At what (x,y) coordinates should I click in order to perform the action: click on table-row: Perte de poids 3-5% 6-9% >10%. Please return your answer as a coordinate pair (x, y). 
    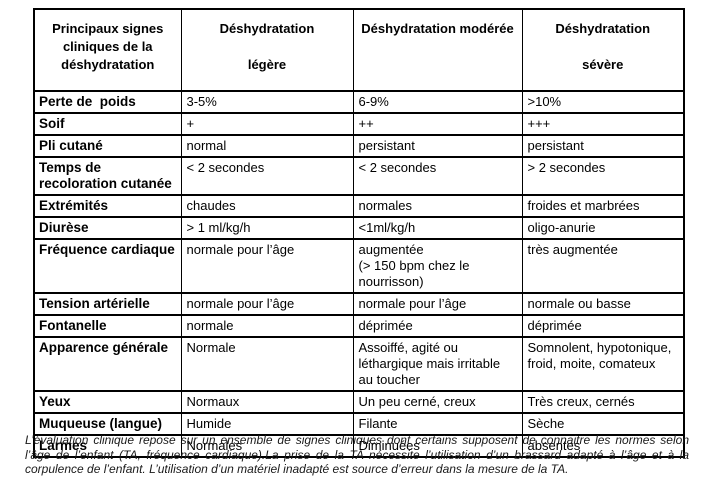
    Looking at the image, I should click on (359, 102).